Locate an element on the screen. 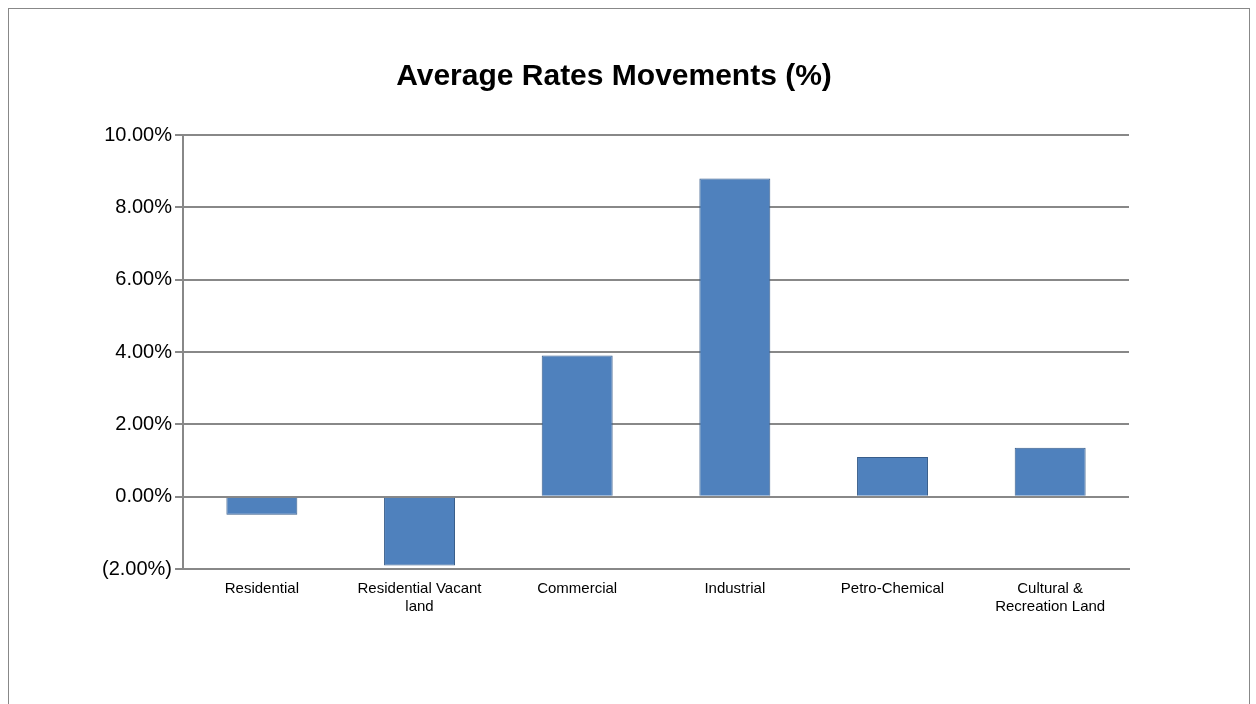 The image size is (1256, 704). y-tick-label: 6.00% is located at coordinates (144, 278).